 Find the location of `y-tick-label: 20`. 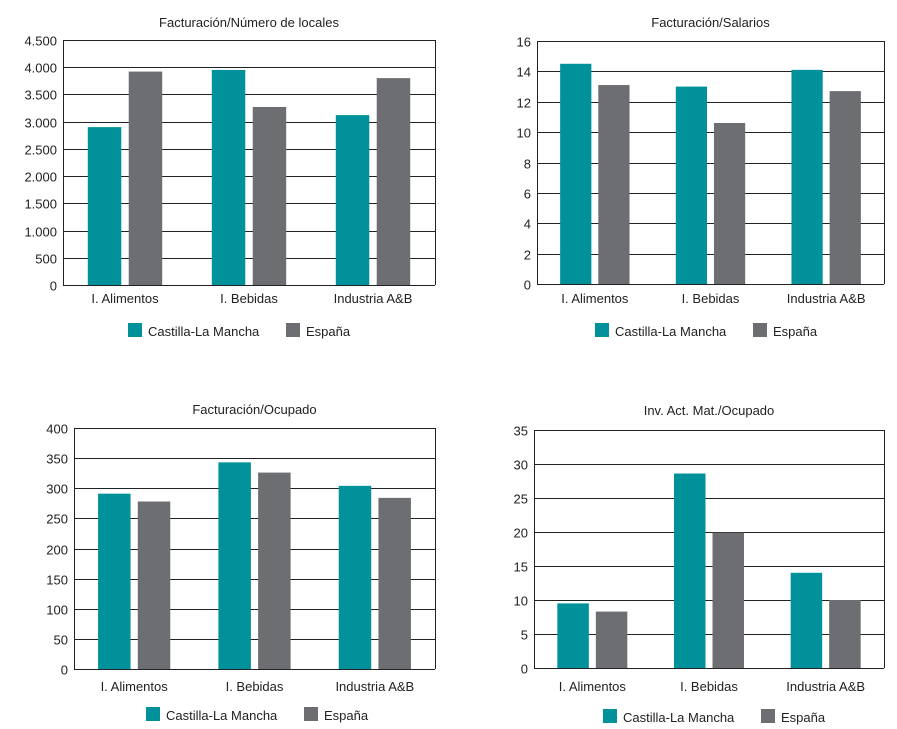

y-tick-label: 20 is located at coordinates (521, 533).